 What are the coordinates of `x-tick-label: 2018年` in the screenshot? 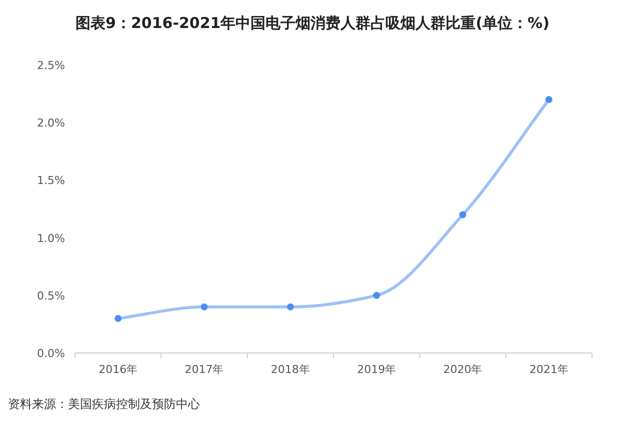 It's located at (290, 369).